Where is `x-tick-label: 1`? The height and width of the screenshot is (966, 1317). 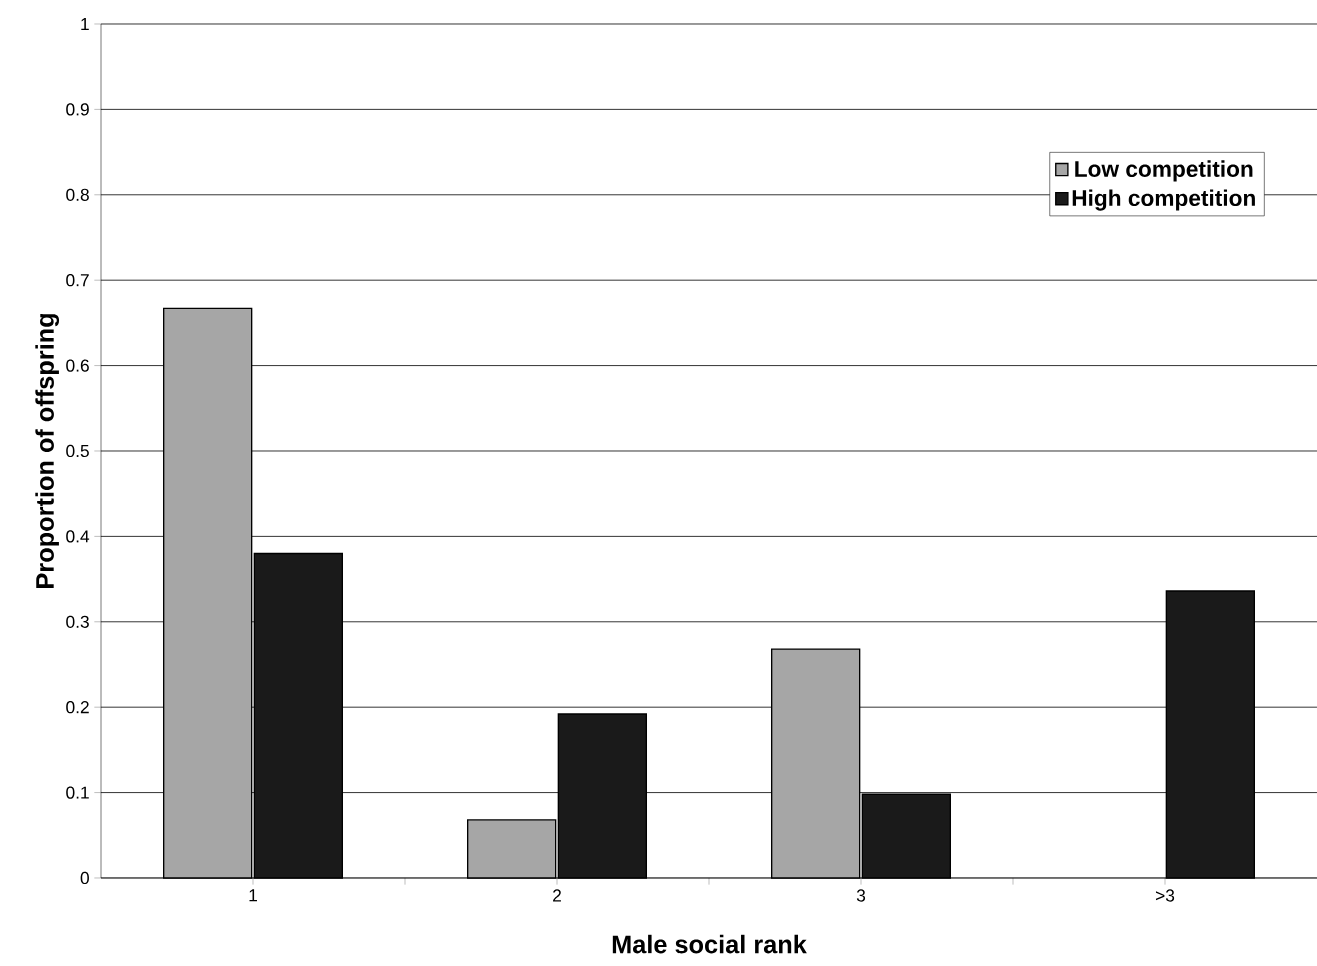 x-tick-label: 1 is located at coordinates (253, 895).